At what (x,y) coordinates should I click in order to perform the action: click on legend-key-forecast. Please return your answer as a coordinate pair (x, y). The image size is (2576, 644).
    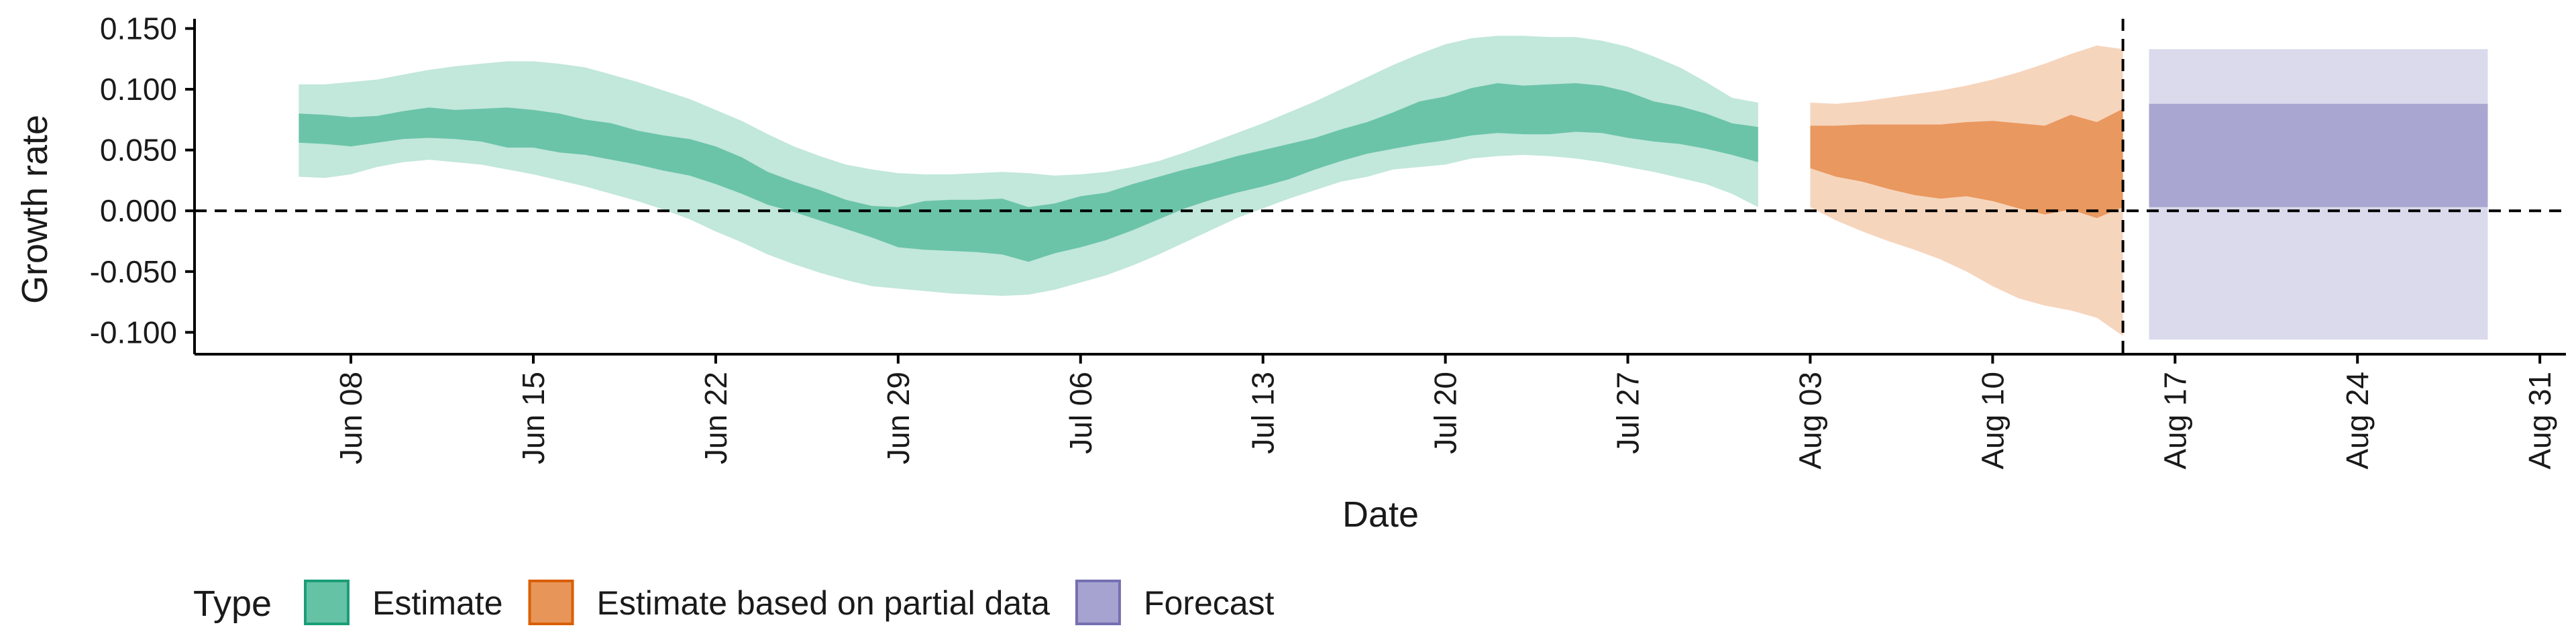
    Looking at the image, I should click on (1098, 602).